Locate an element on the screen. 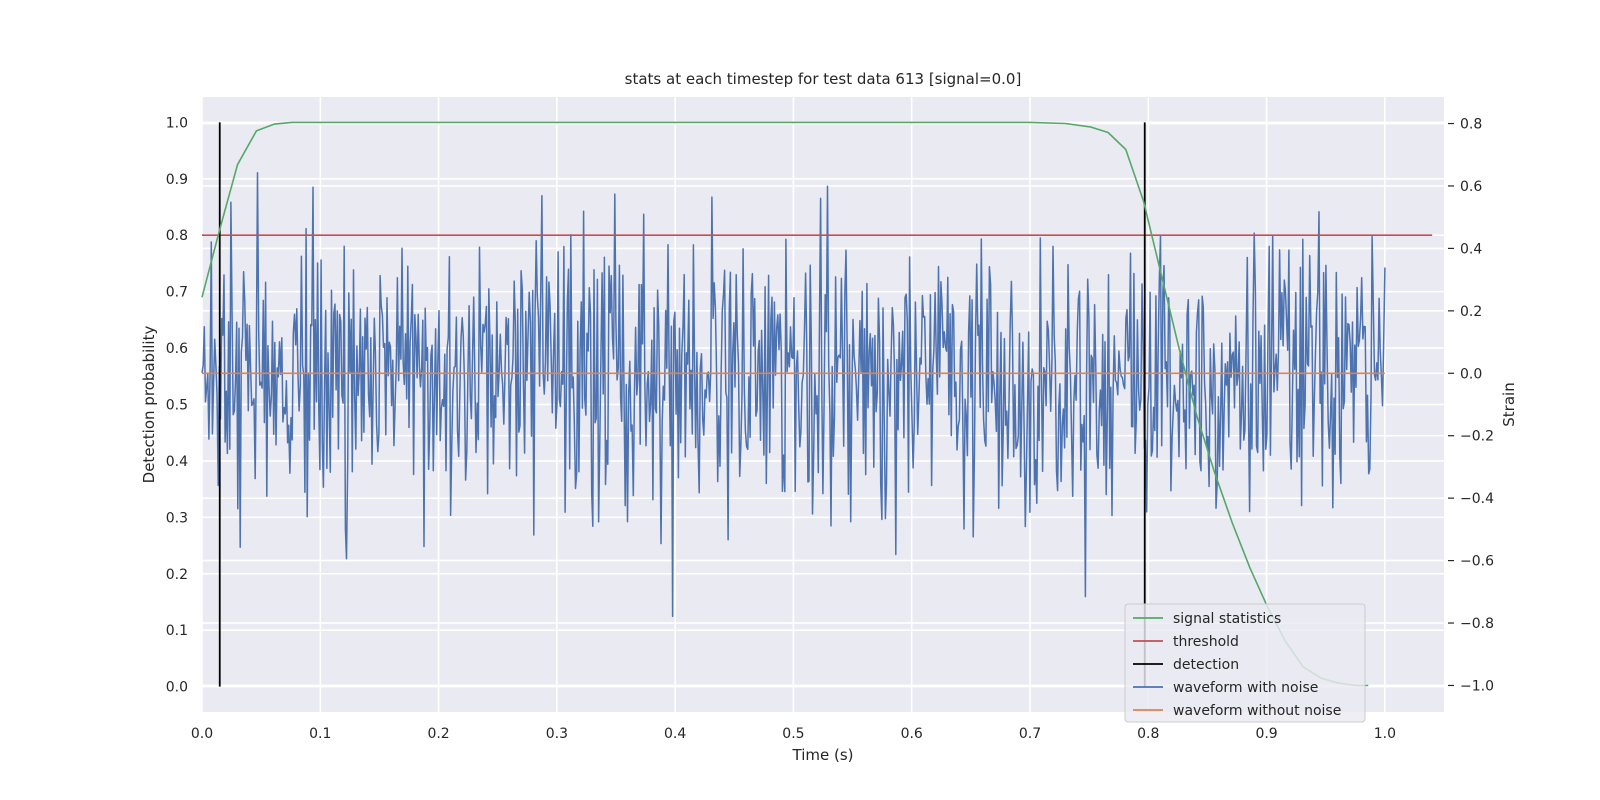  legend-label-threshold: threshold is located at coordinates (1206, 642).